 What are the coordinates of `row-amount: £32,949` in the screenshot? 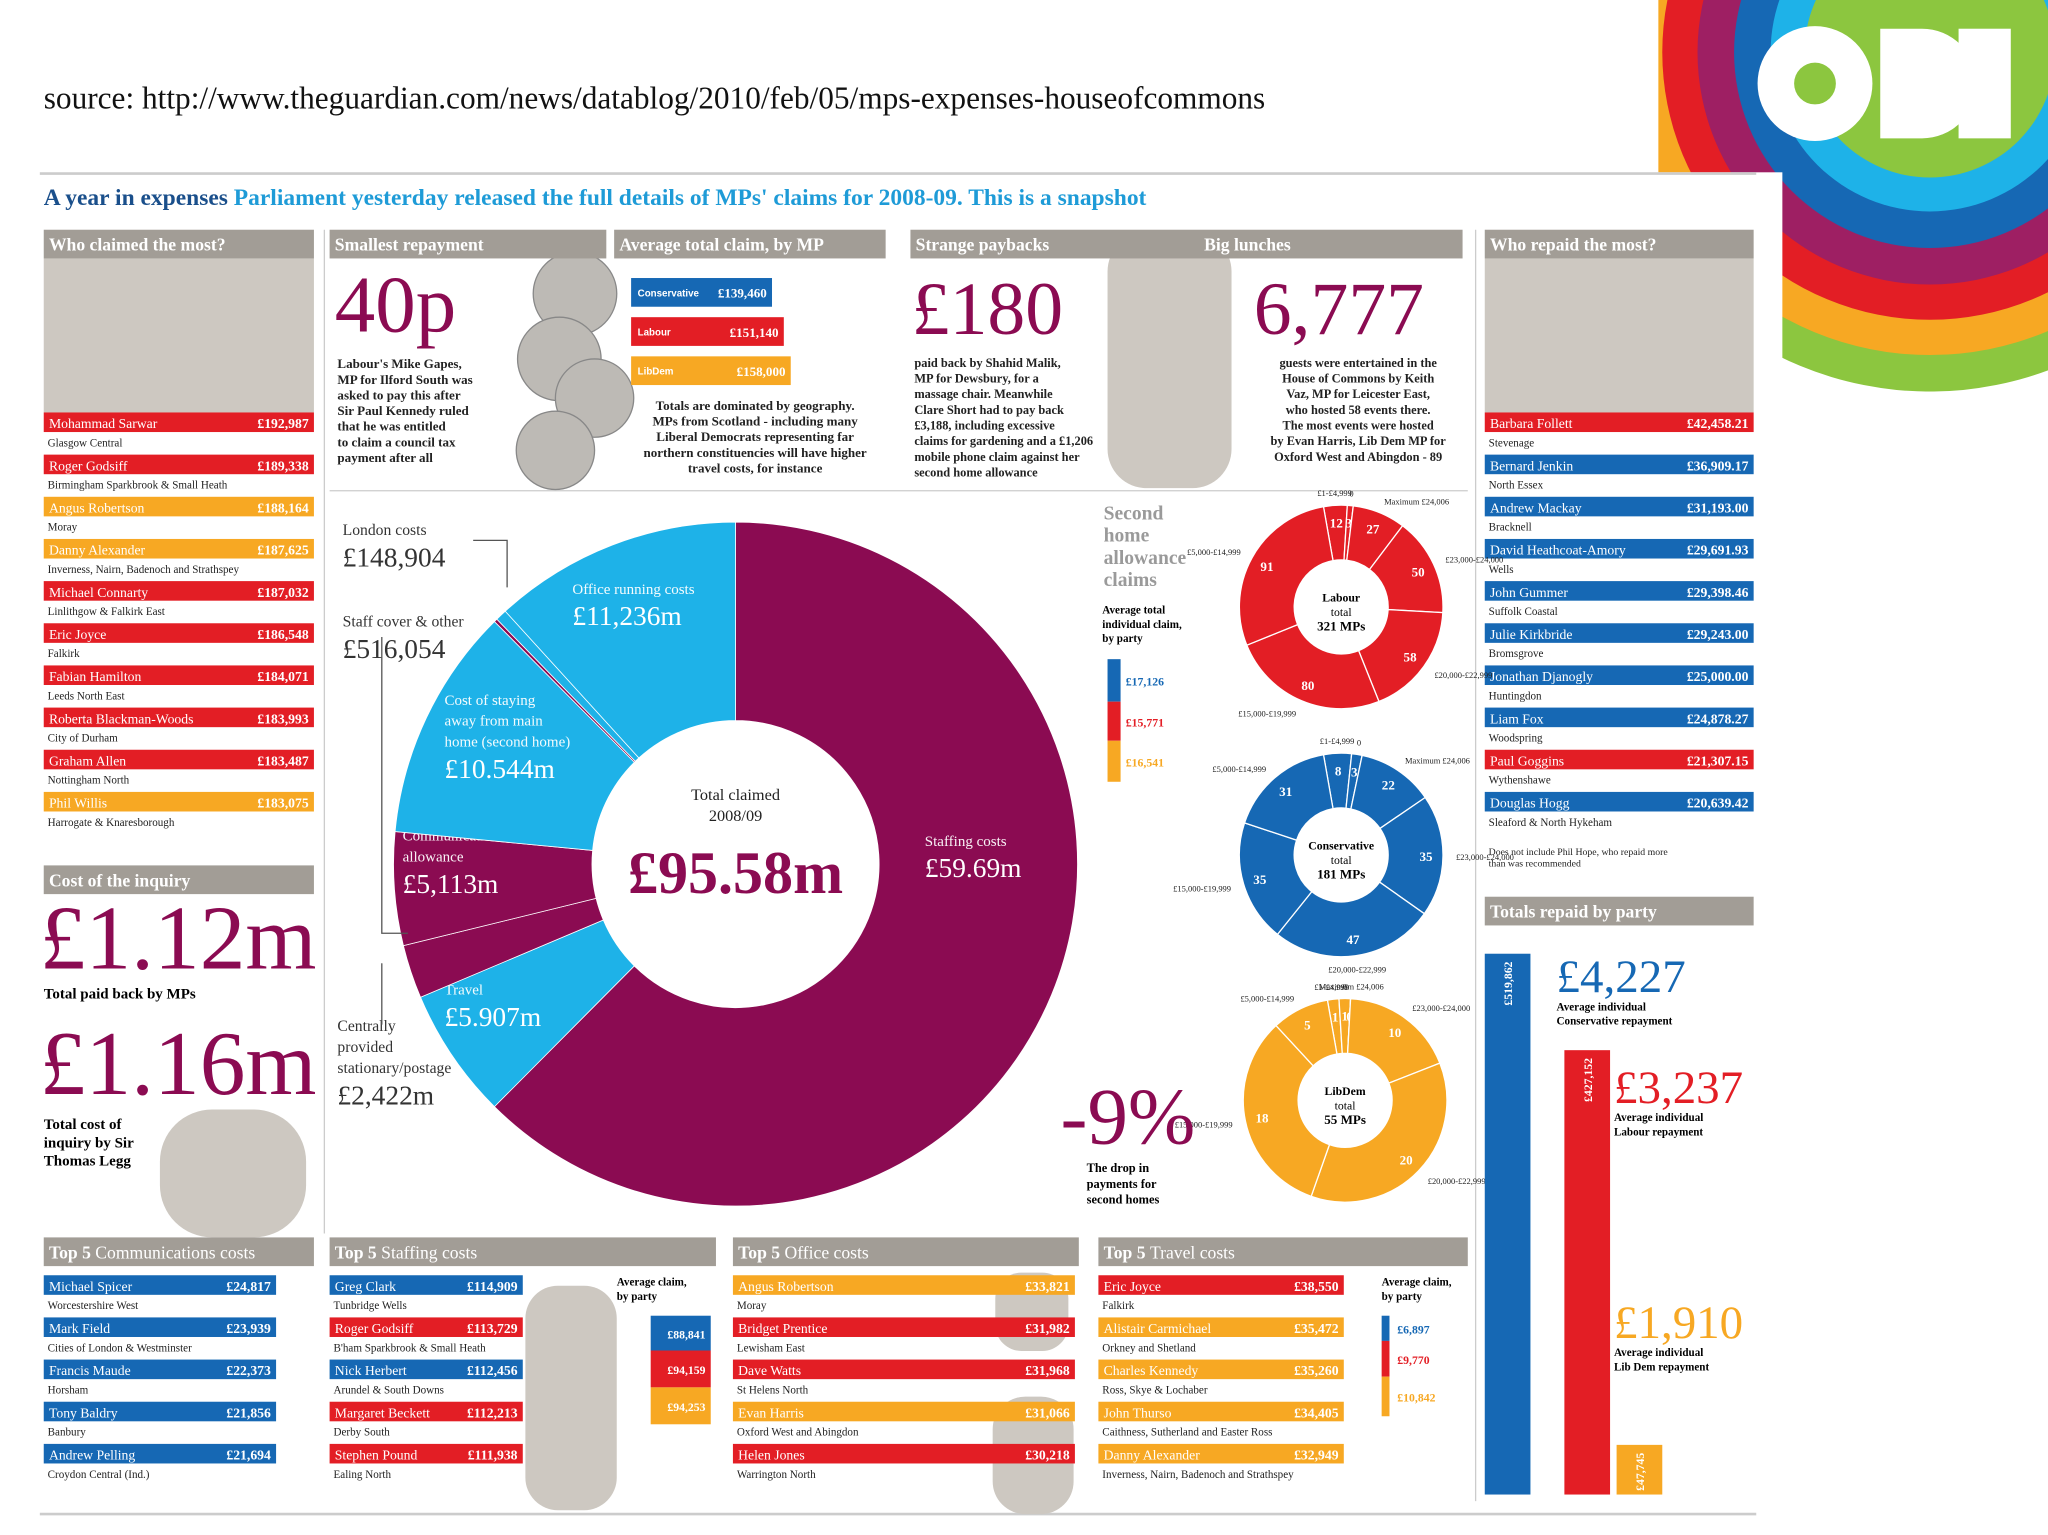 It's located at (1316, 1455).